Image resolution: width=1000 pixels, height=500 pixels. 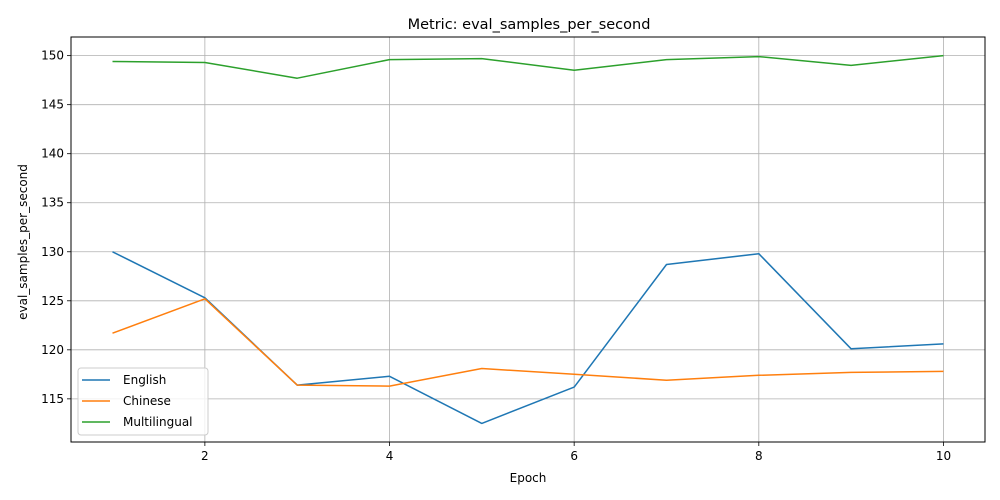 What do you see at coordinates (528, 342) in the screenshot?
I see `series-line-chinese` at bounding box center [528, 342].